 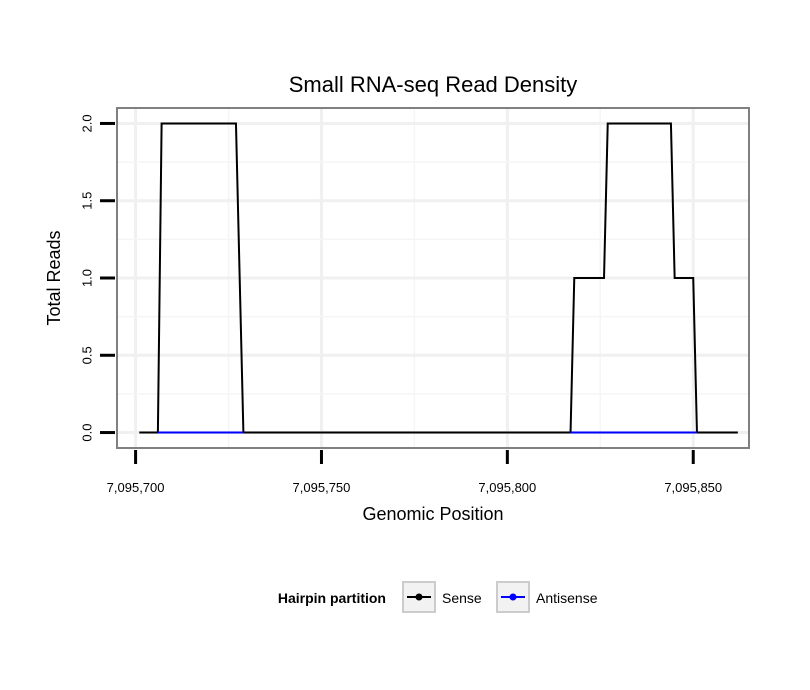 What do you see at coordinates (97, 278) in the screenshot?
I see `y-axis: 0.0 0.5 1.0 1.5 2.0` at bounding box center [97, 278].